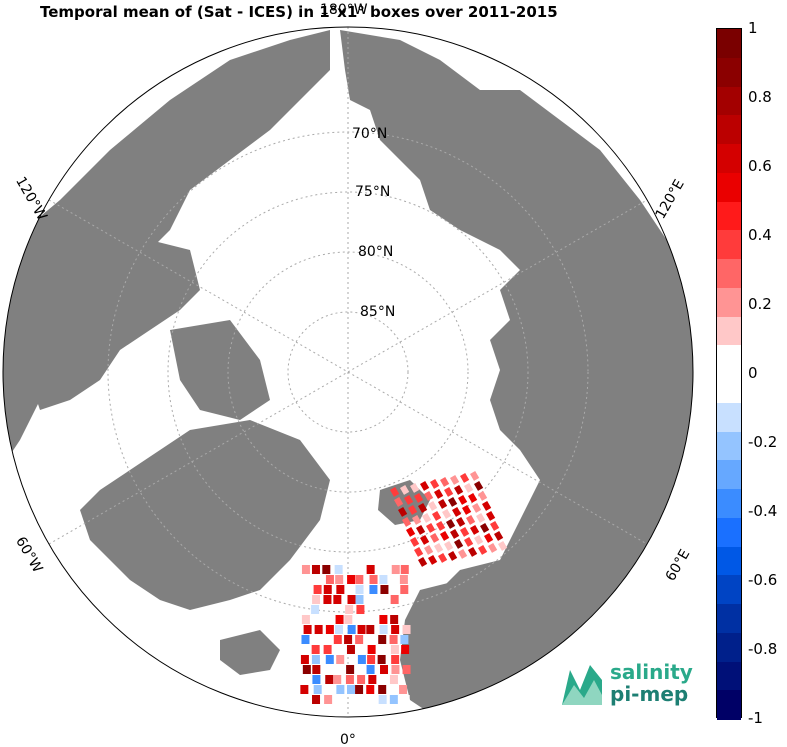 This screenshot has width=787, height=747. I want to click on lat-label-80: 80°N, so click(375, 252).